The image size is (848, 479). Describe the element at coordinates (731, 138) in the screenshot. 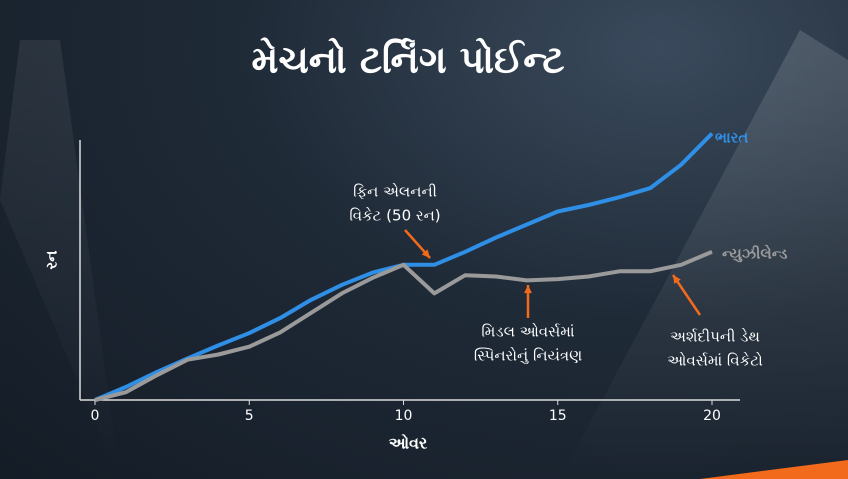

I see `series-label: ભારત` at that location.